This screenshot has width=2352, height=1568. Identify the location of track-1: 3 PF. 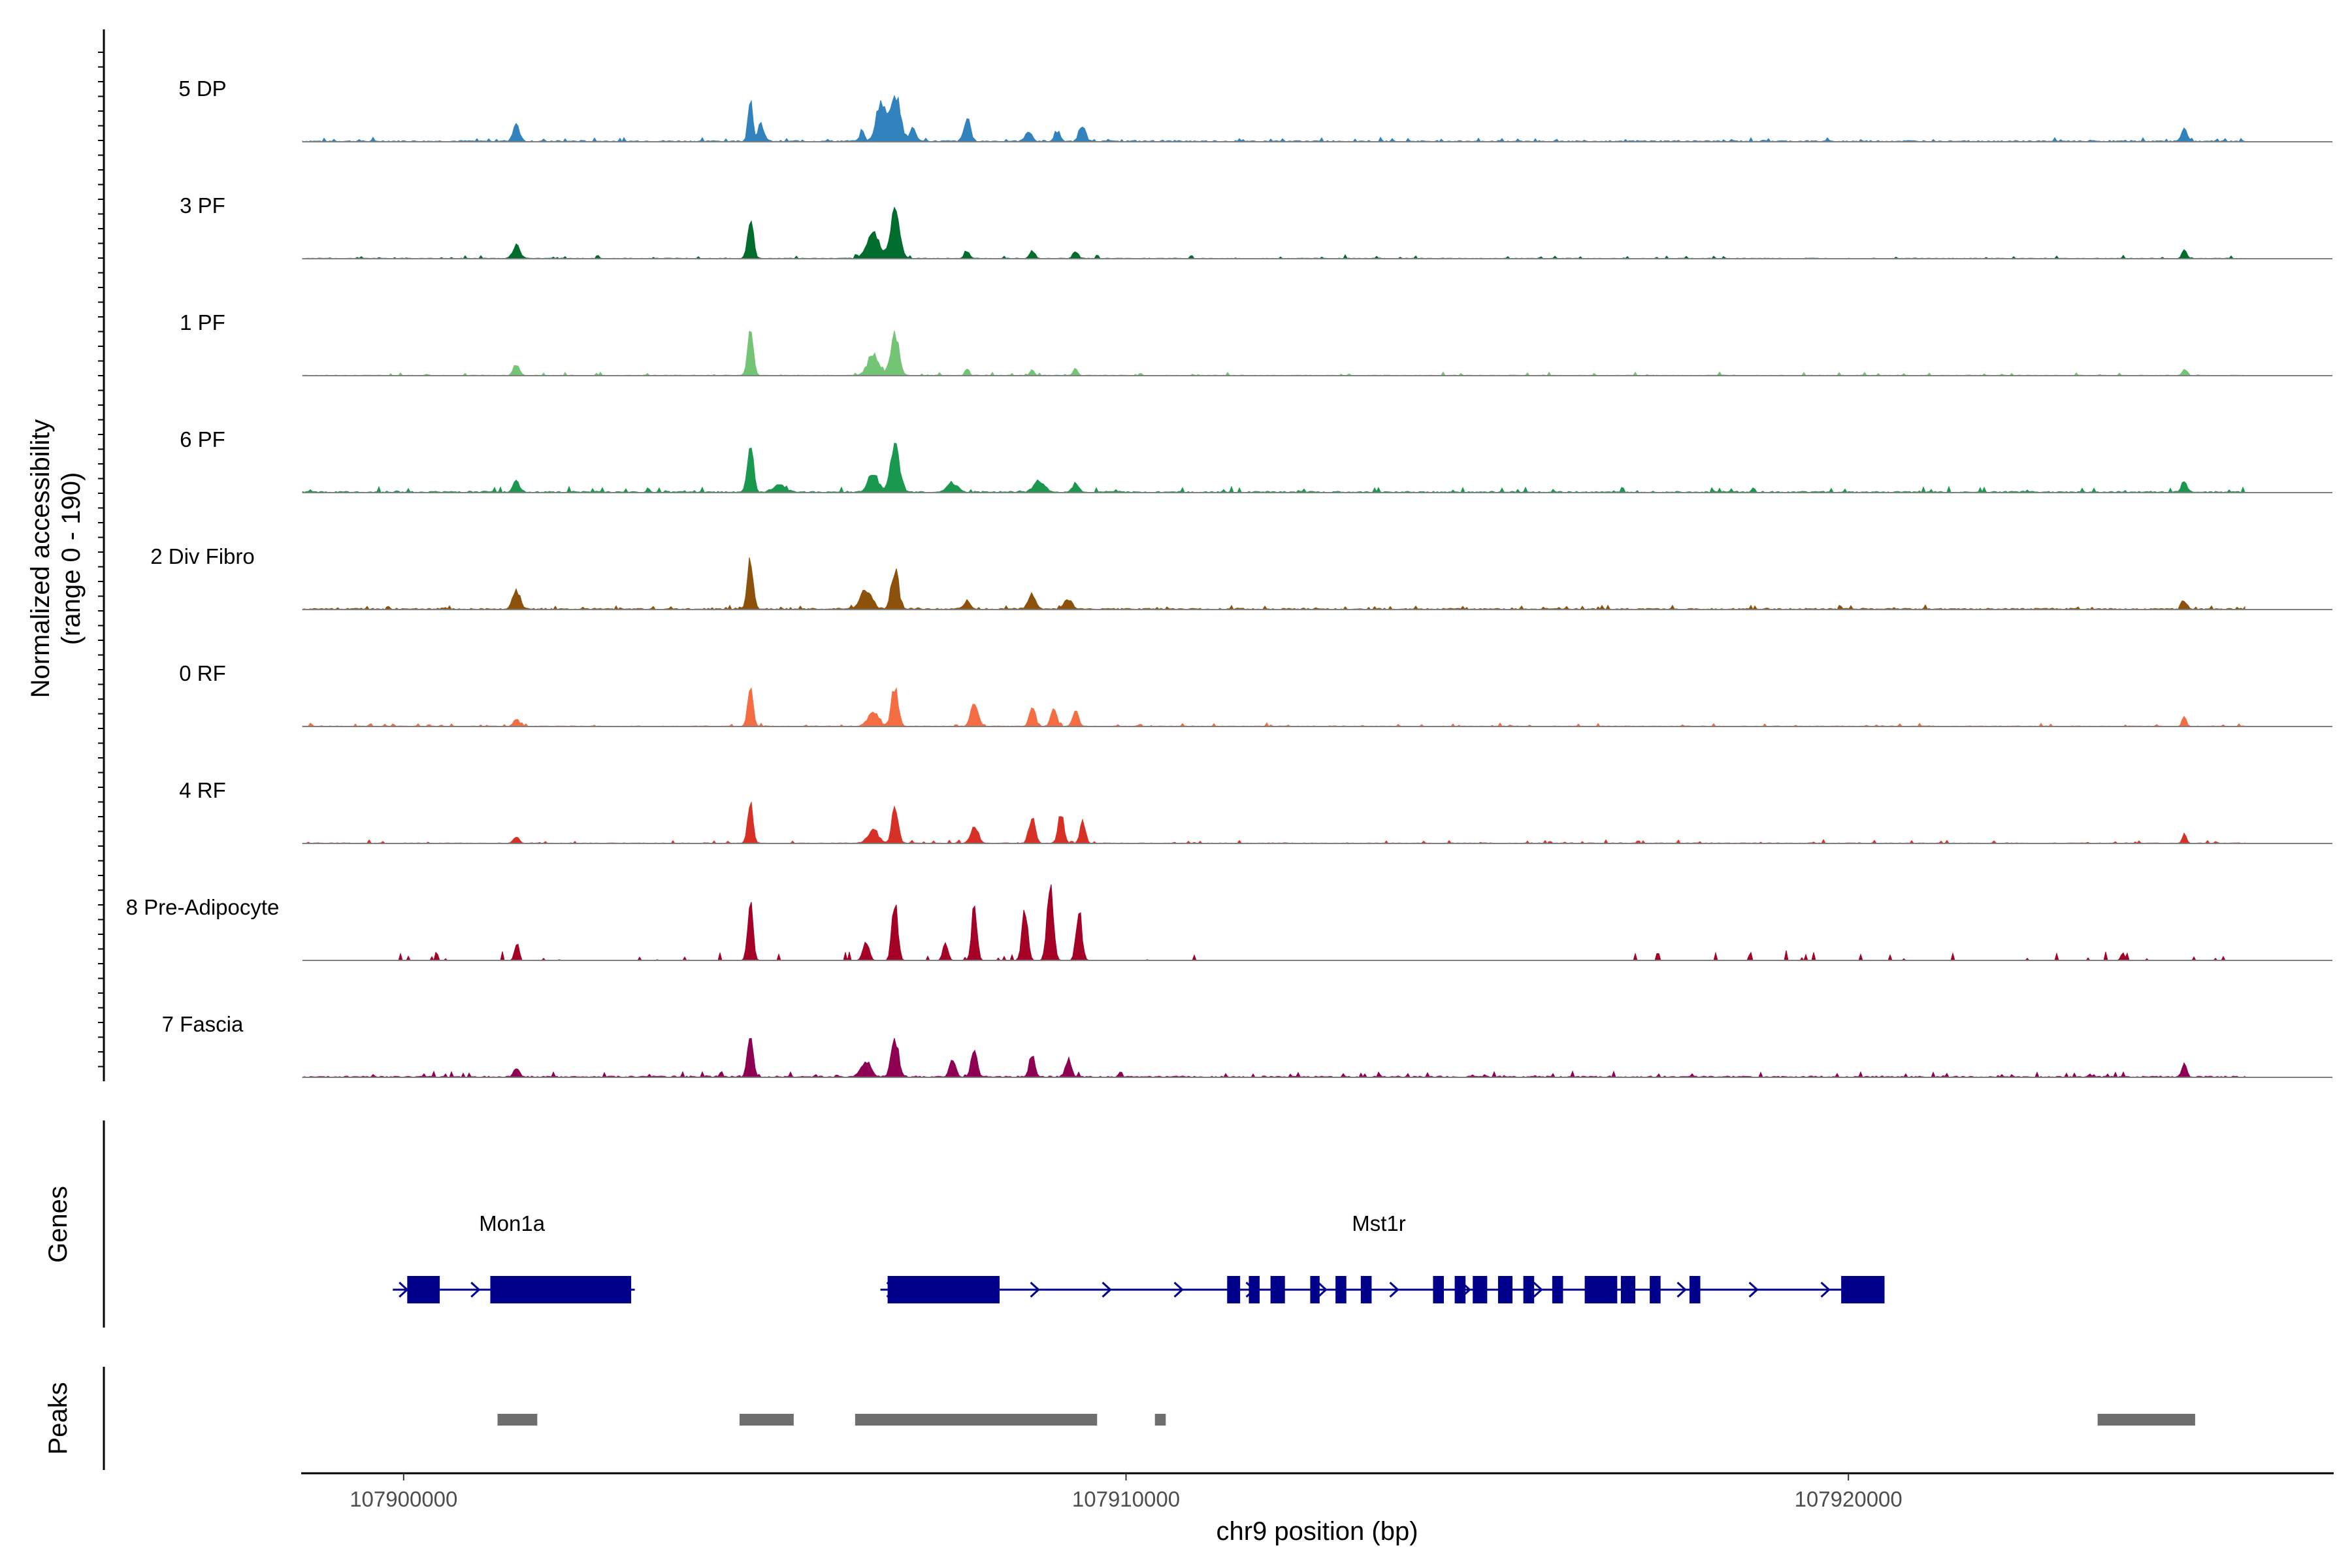
(1256, 226).